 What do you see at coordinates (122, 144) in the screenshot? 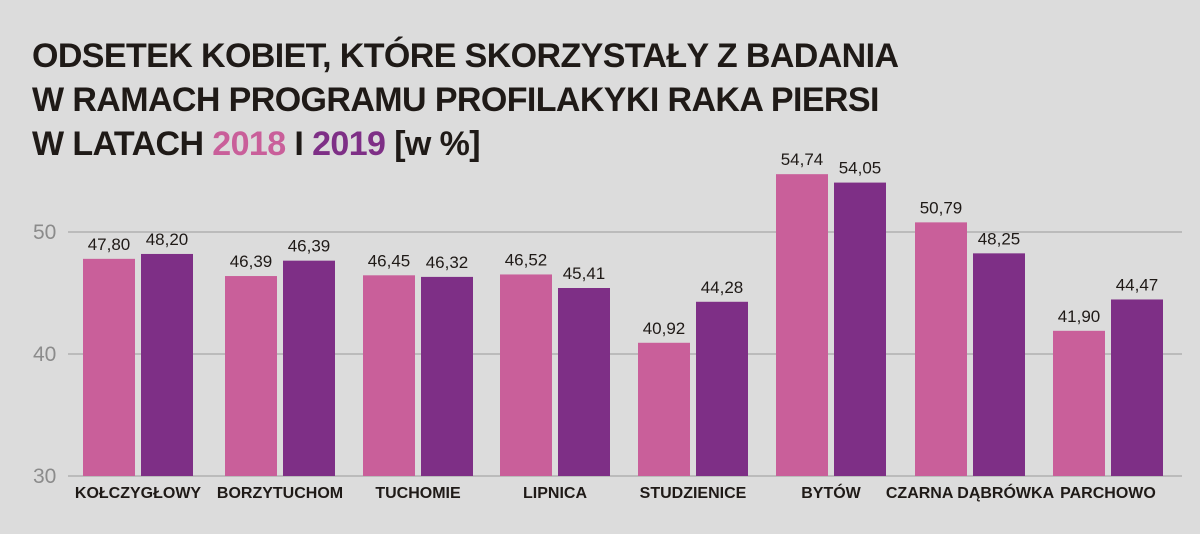
I see `title-prefix: W LATACH` at bounding box center [122, 144].